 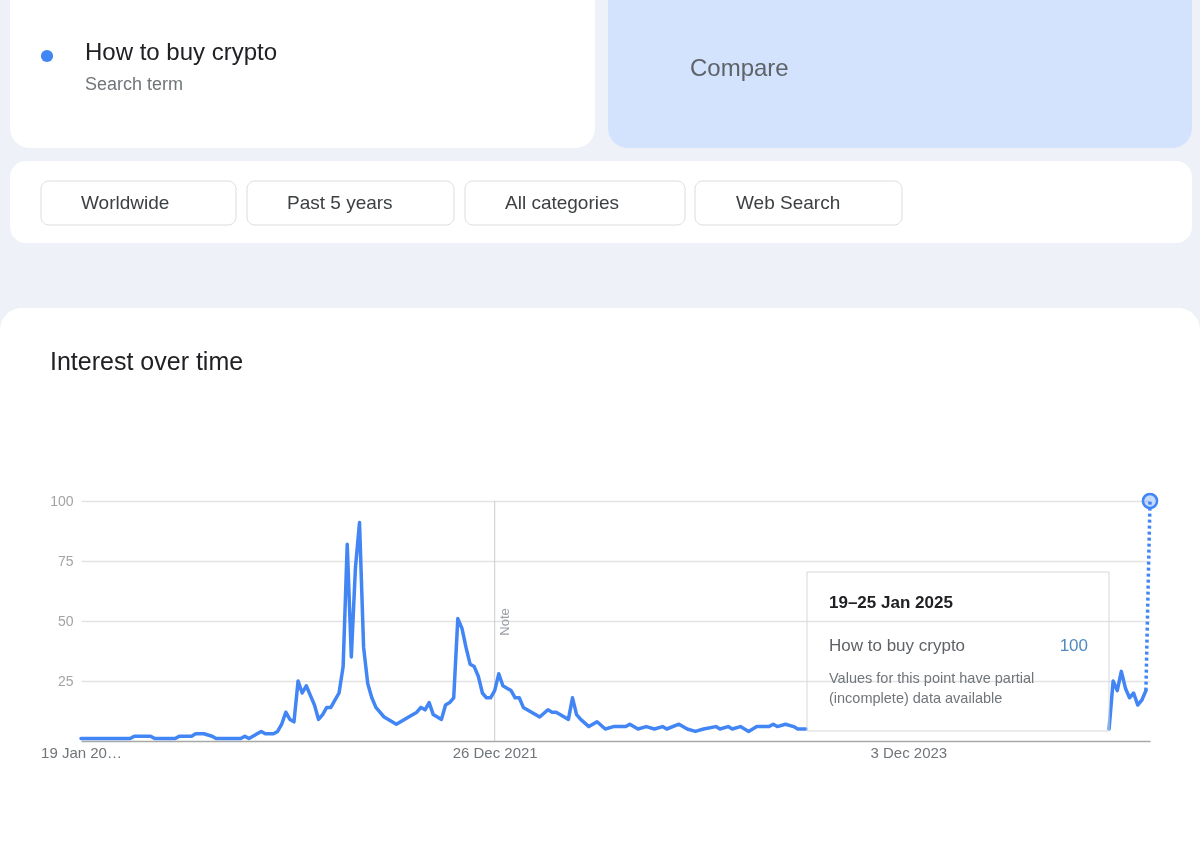 I want to click on annotation: 19–25 Jan 2025, so click(x=891, y=602).